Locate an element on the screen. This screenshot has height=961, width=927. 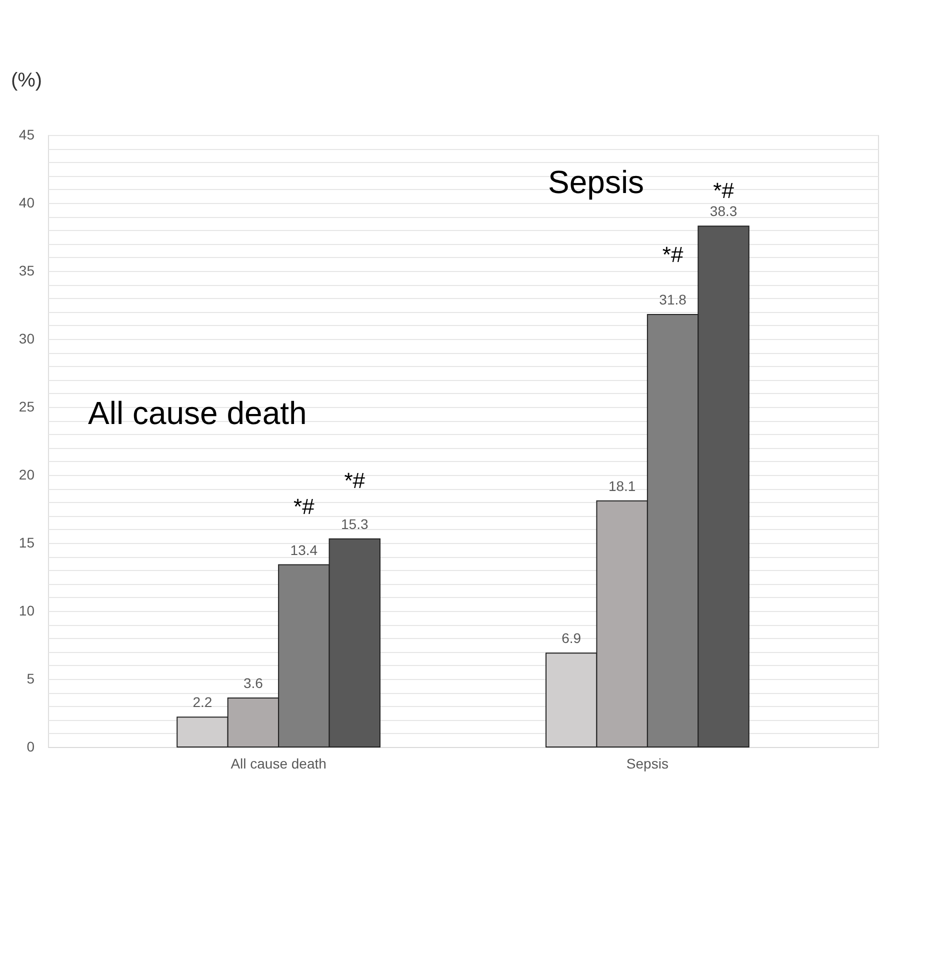
y-tick-label: 40 is located at coordinates (26, 202).